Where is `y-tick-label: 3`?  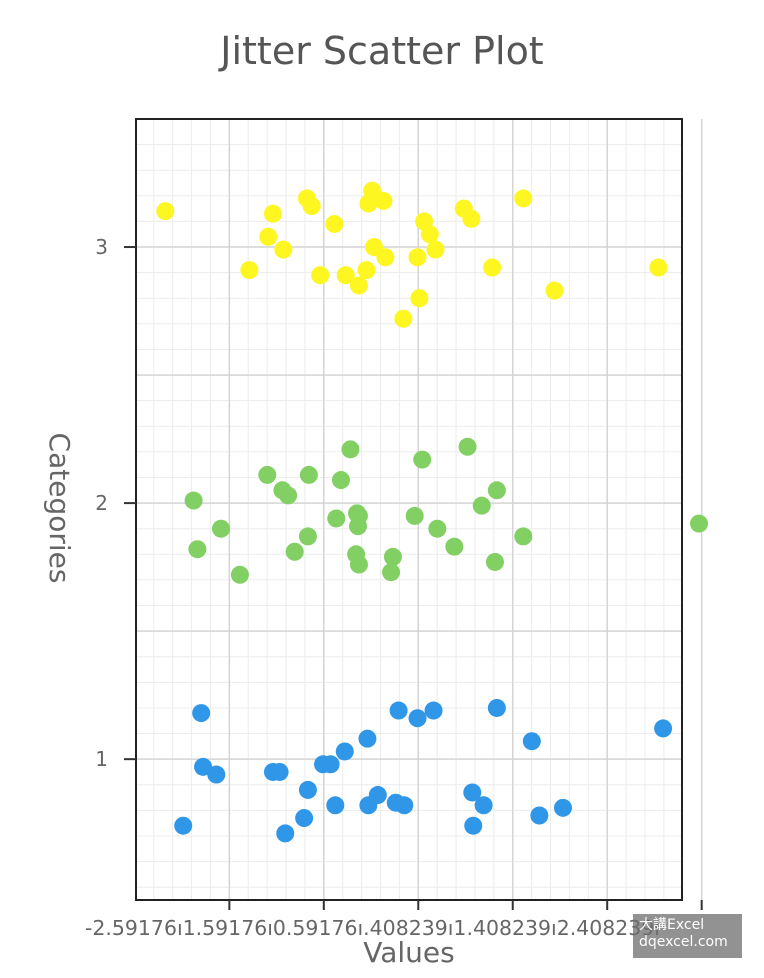
y-tick-label: 3 is located at coordinates (101, 247).